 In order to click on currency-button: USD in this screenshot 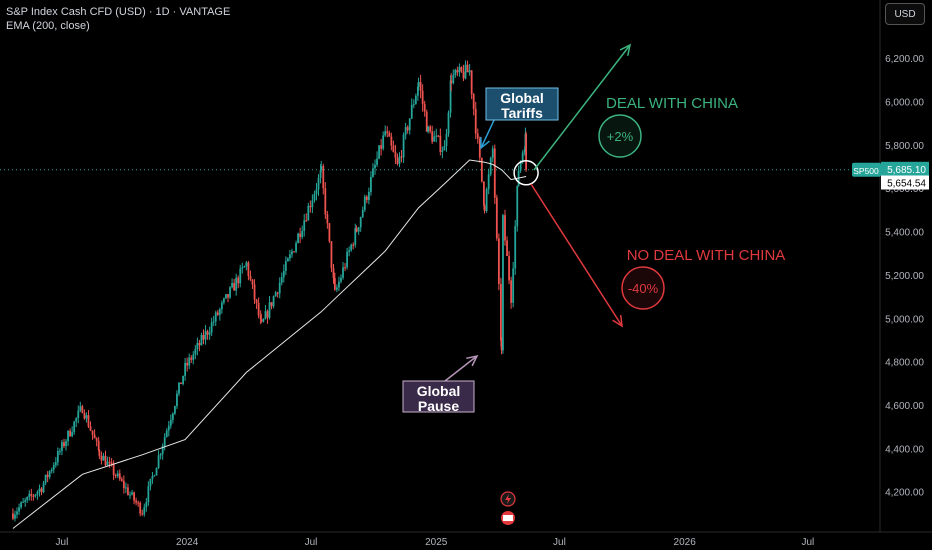, I will do `click(905, 14)`.